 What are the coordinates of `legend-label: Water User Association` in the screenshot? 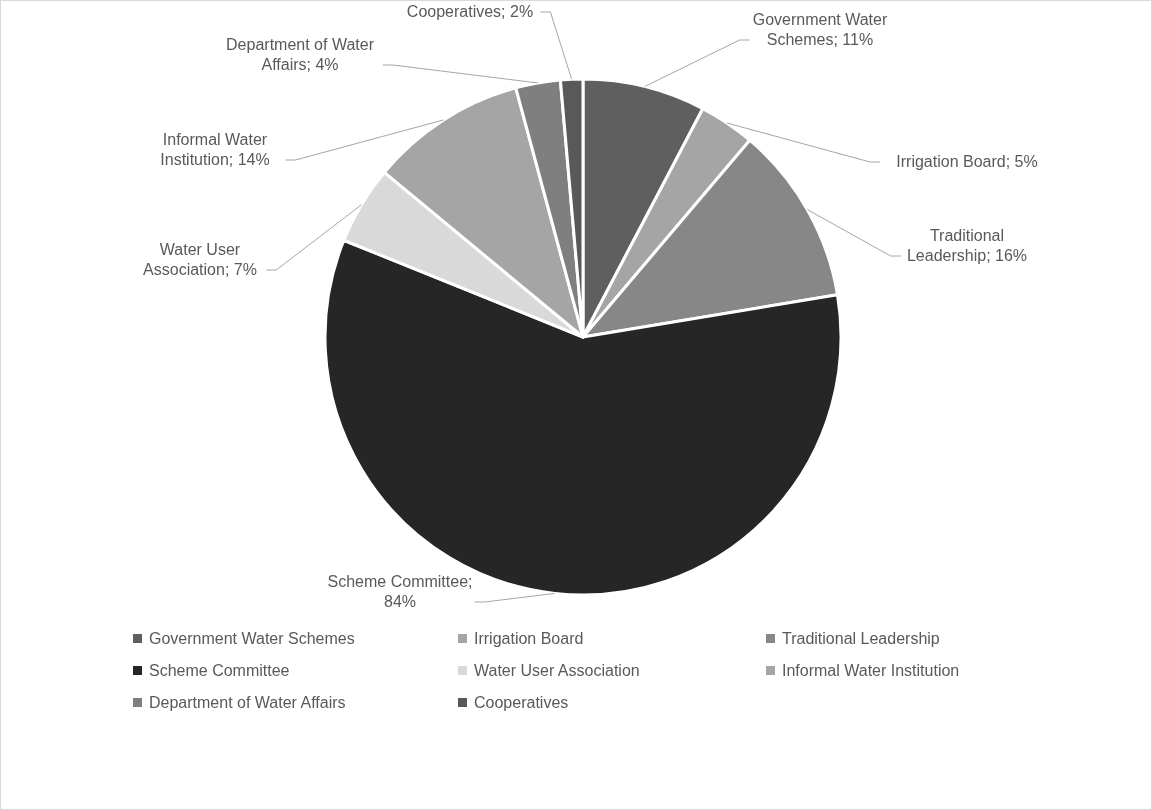 It's located at (557, 670).